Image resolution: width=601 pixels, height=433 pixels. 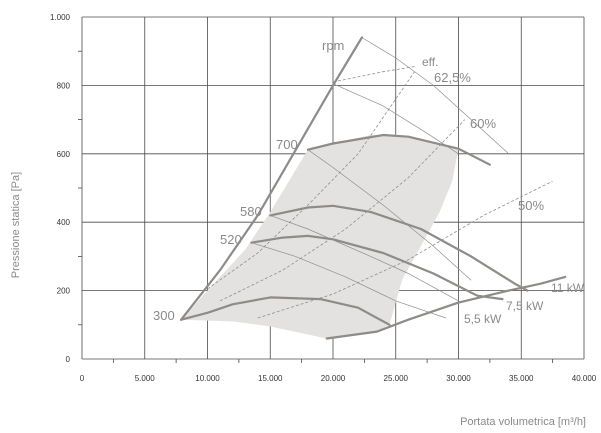 What do you see at coordinates (64, 291) in the screenshot?
I see `y-tick-label: 200` at bounding box center [64, 291].